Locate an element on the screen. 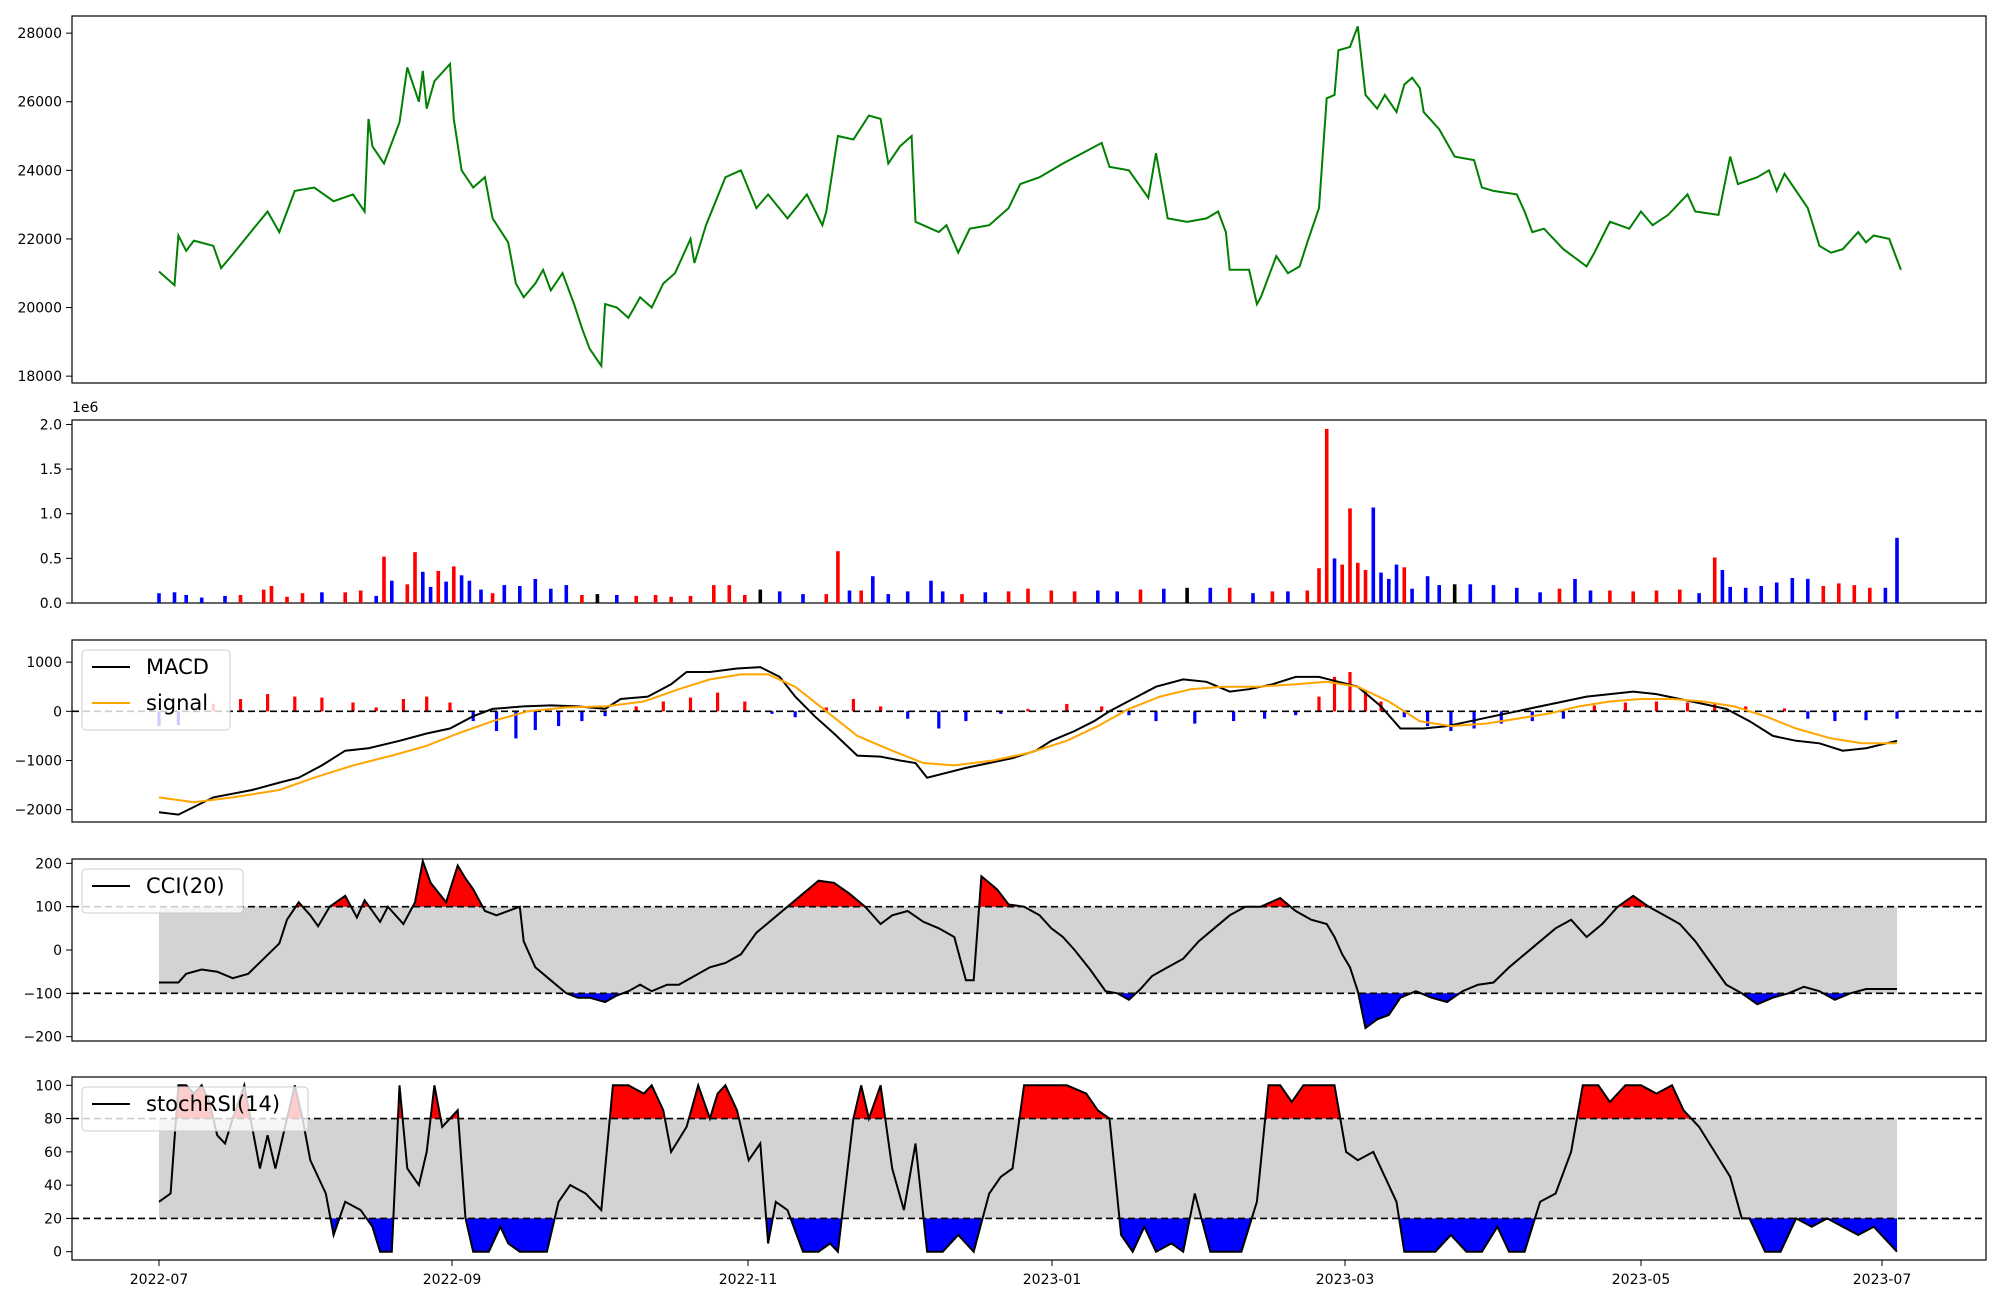 This screenshot has height=1300, width=2000. stochrsi-ytick-label: 60 is located at coordinates (53, 1153).